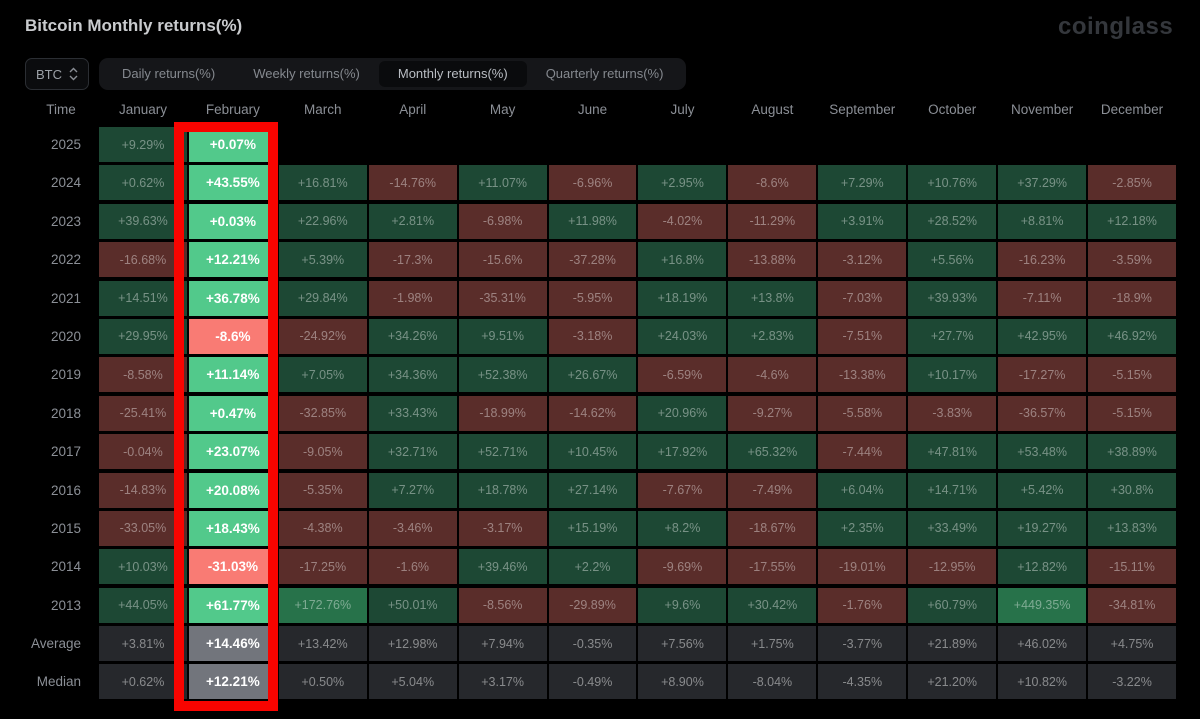  What do you see at coordinates (412, 682) in the screenshot?
I see `cell-median-april: +5.04%` at bounding box center [412, 682].